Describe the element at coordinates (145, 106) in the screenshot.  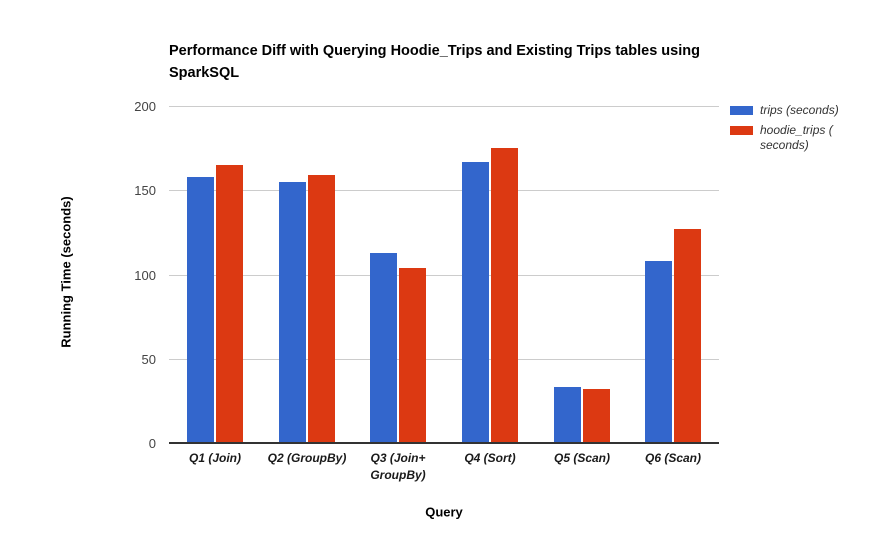
I see `y-axis-tick-label: 200` at that location.